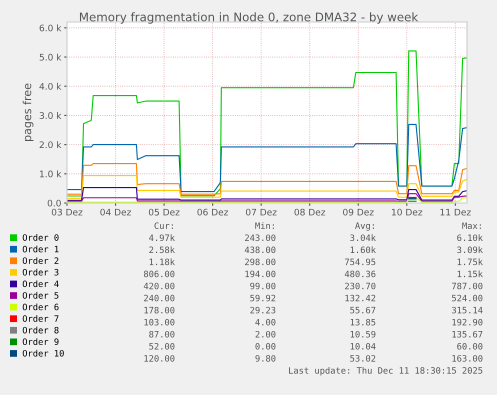 This screenshot has width=497, height=395. Describe the element at coordinates (363, 250) in the screenshot. I see `text: 1.60k` at that location.